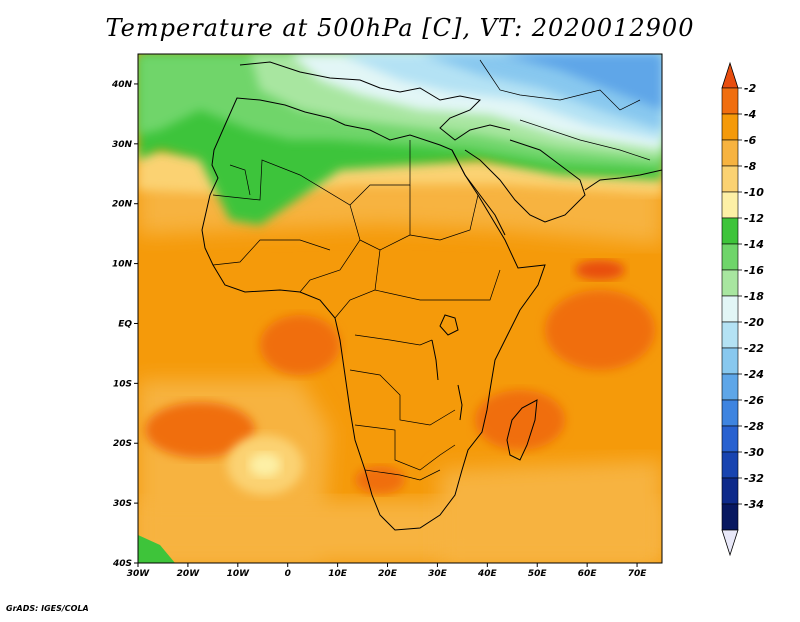  What do you see at coordinates (750, 114) in the screenshot?
I see `colorbar-label: -4` at bounding box center [750, 114].